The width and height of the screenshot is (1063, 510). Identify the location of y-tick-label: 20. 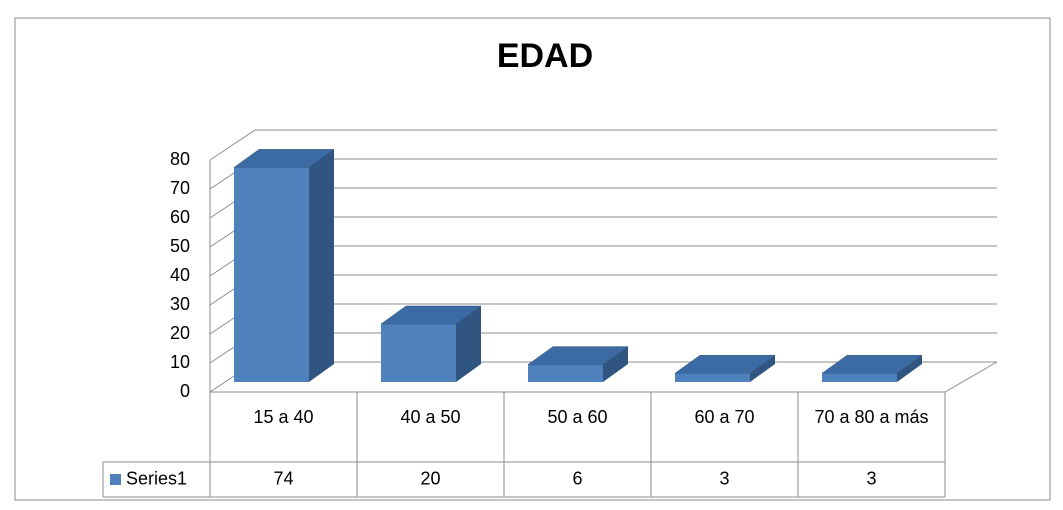
(180, 333).